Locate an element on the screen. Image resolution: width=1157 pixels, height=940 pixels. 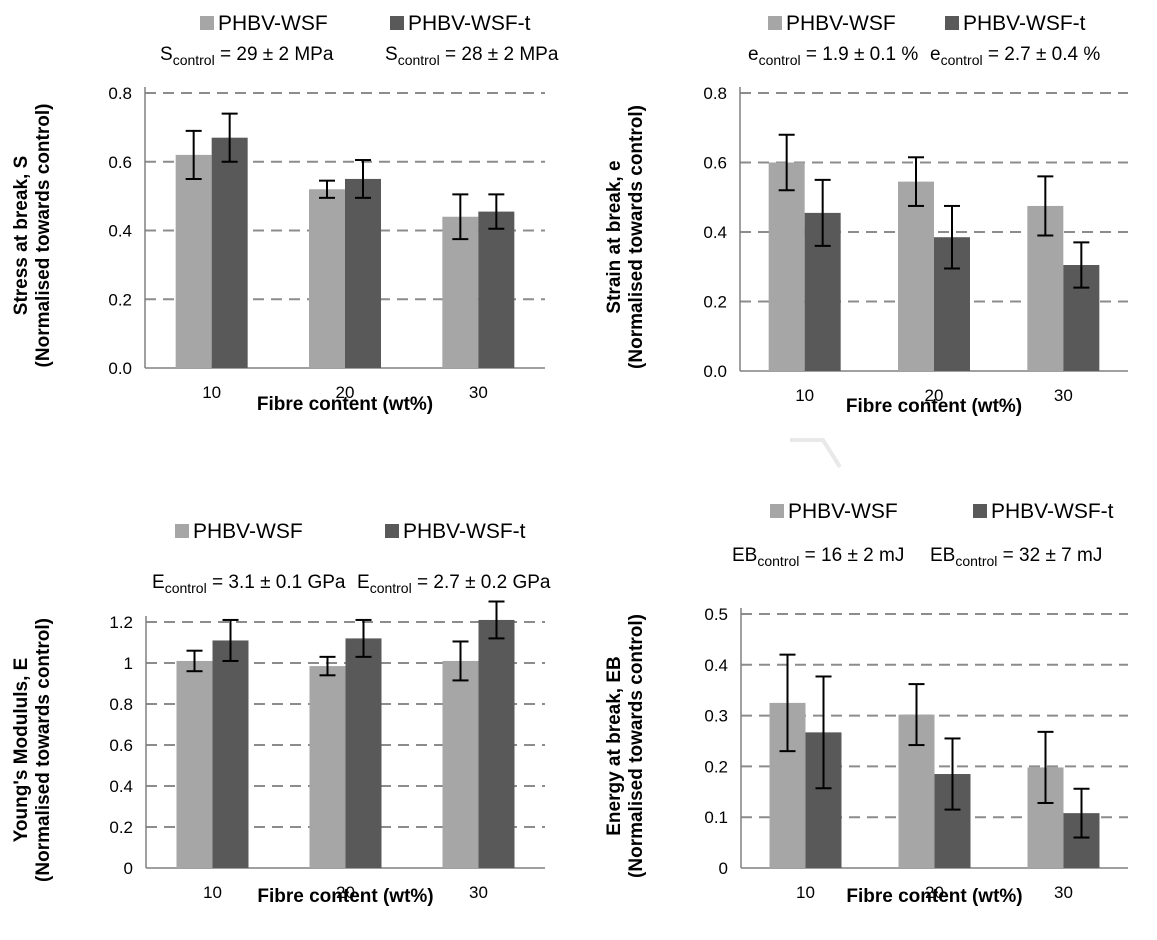
control-label: Econtrol = 3.1 ± 0.1 GPa is located at coordinates (249, 584).